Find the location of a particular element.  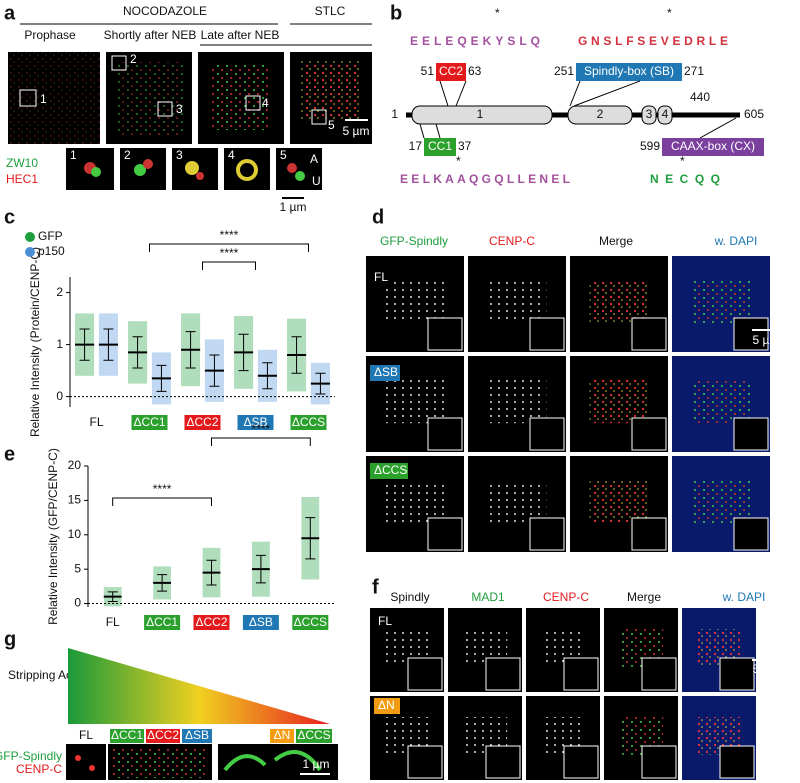

label: ΔN is located at coordinates (282, 735).